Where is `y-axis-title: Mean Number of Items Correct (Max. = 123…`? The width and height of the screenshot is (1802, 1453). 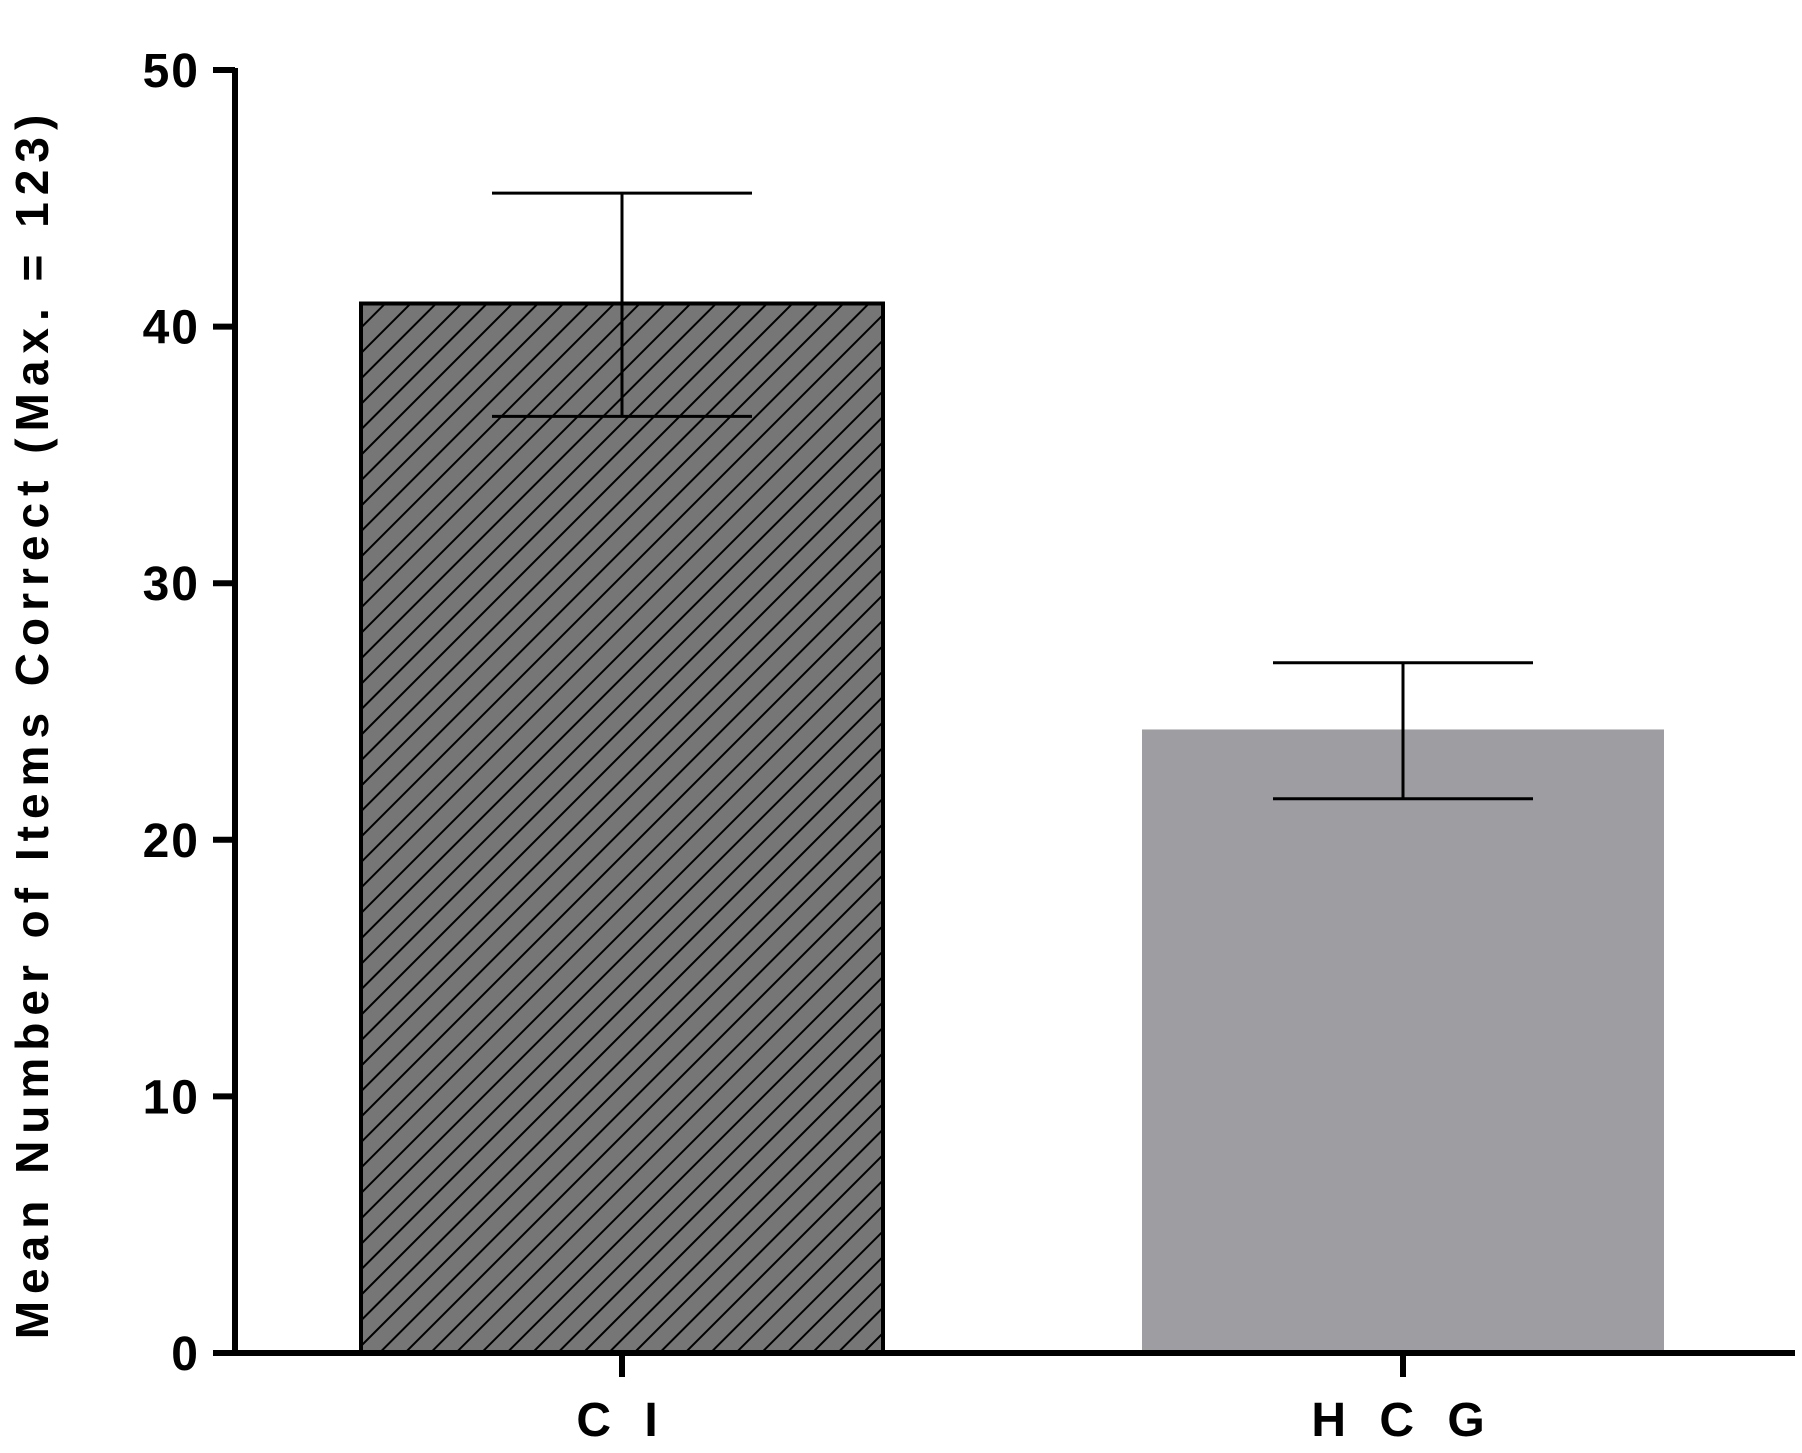 y-axis-title: Mean Number of Items Correct (Max. = 123… is located at coordinates (32, 724).